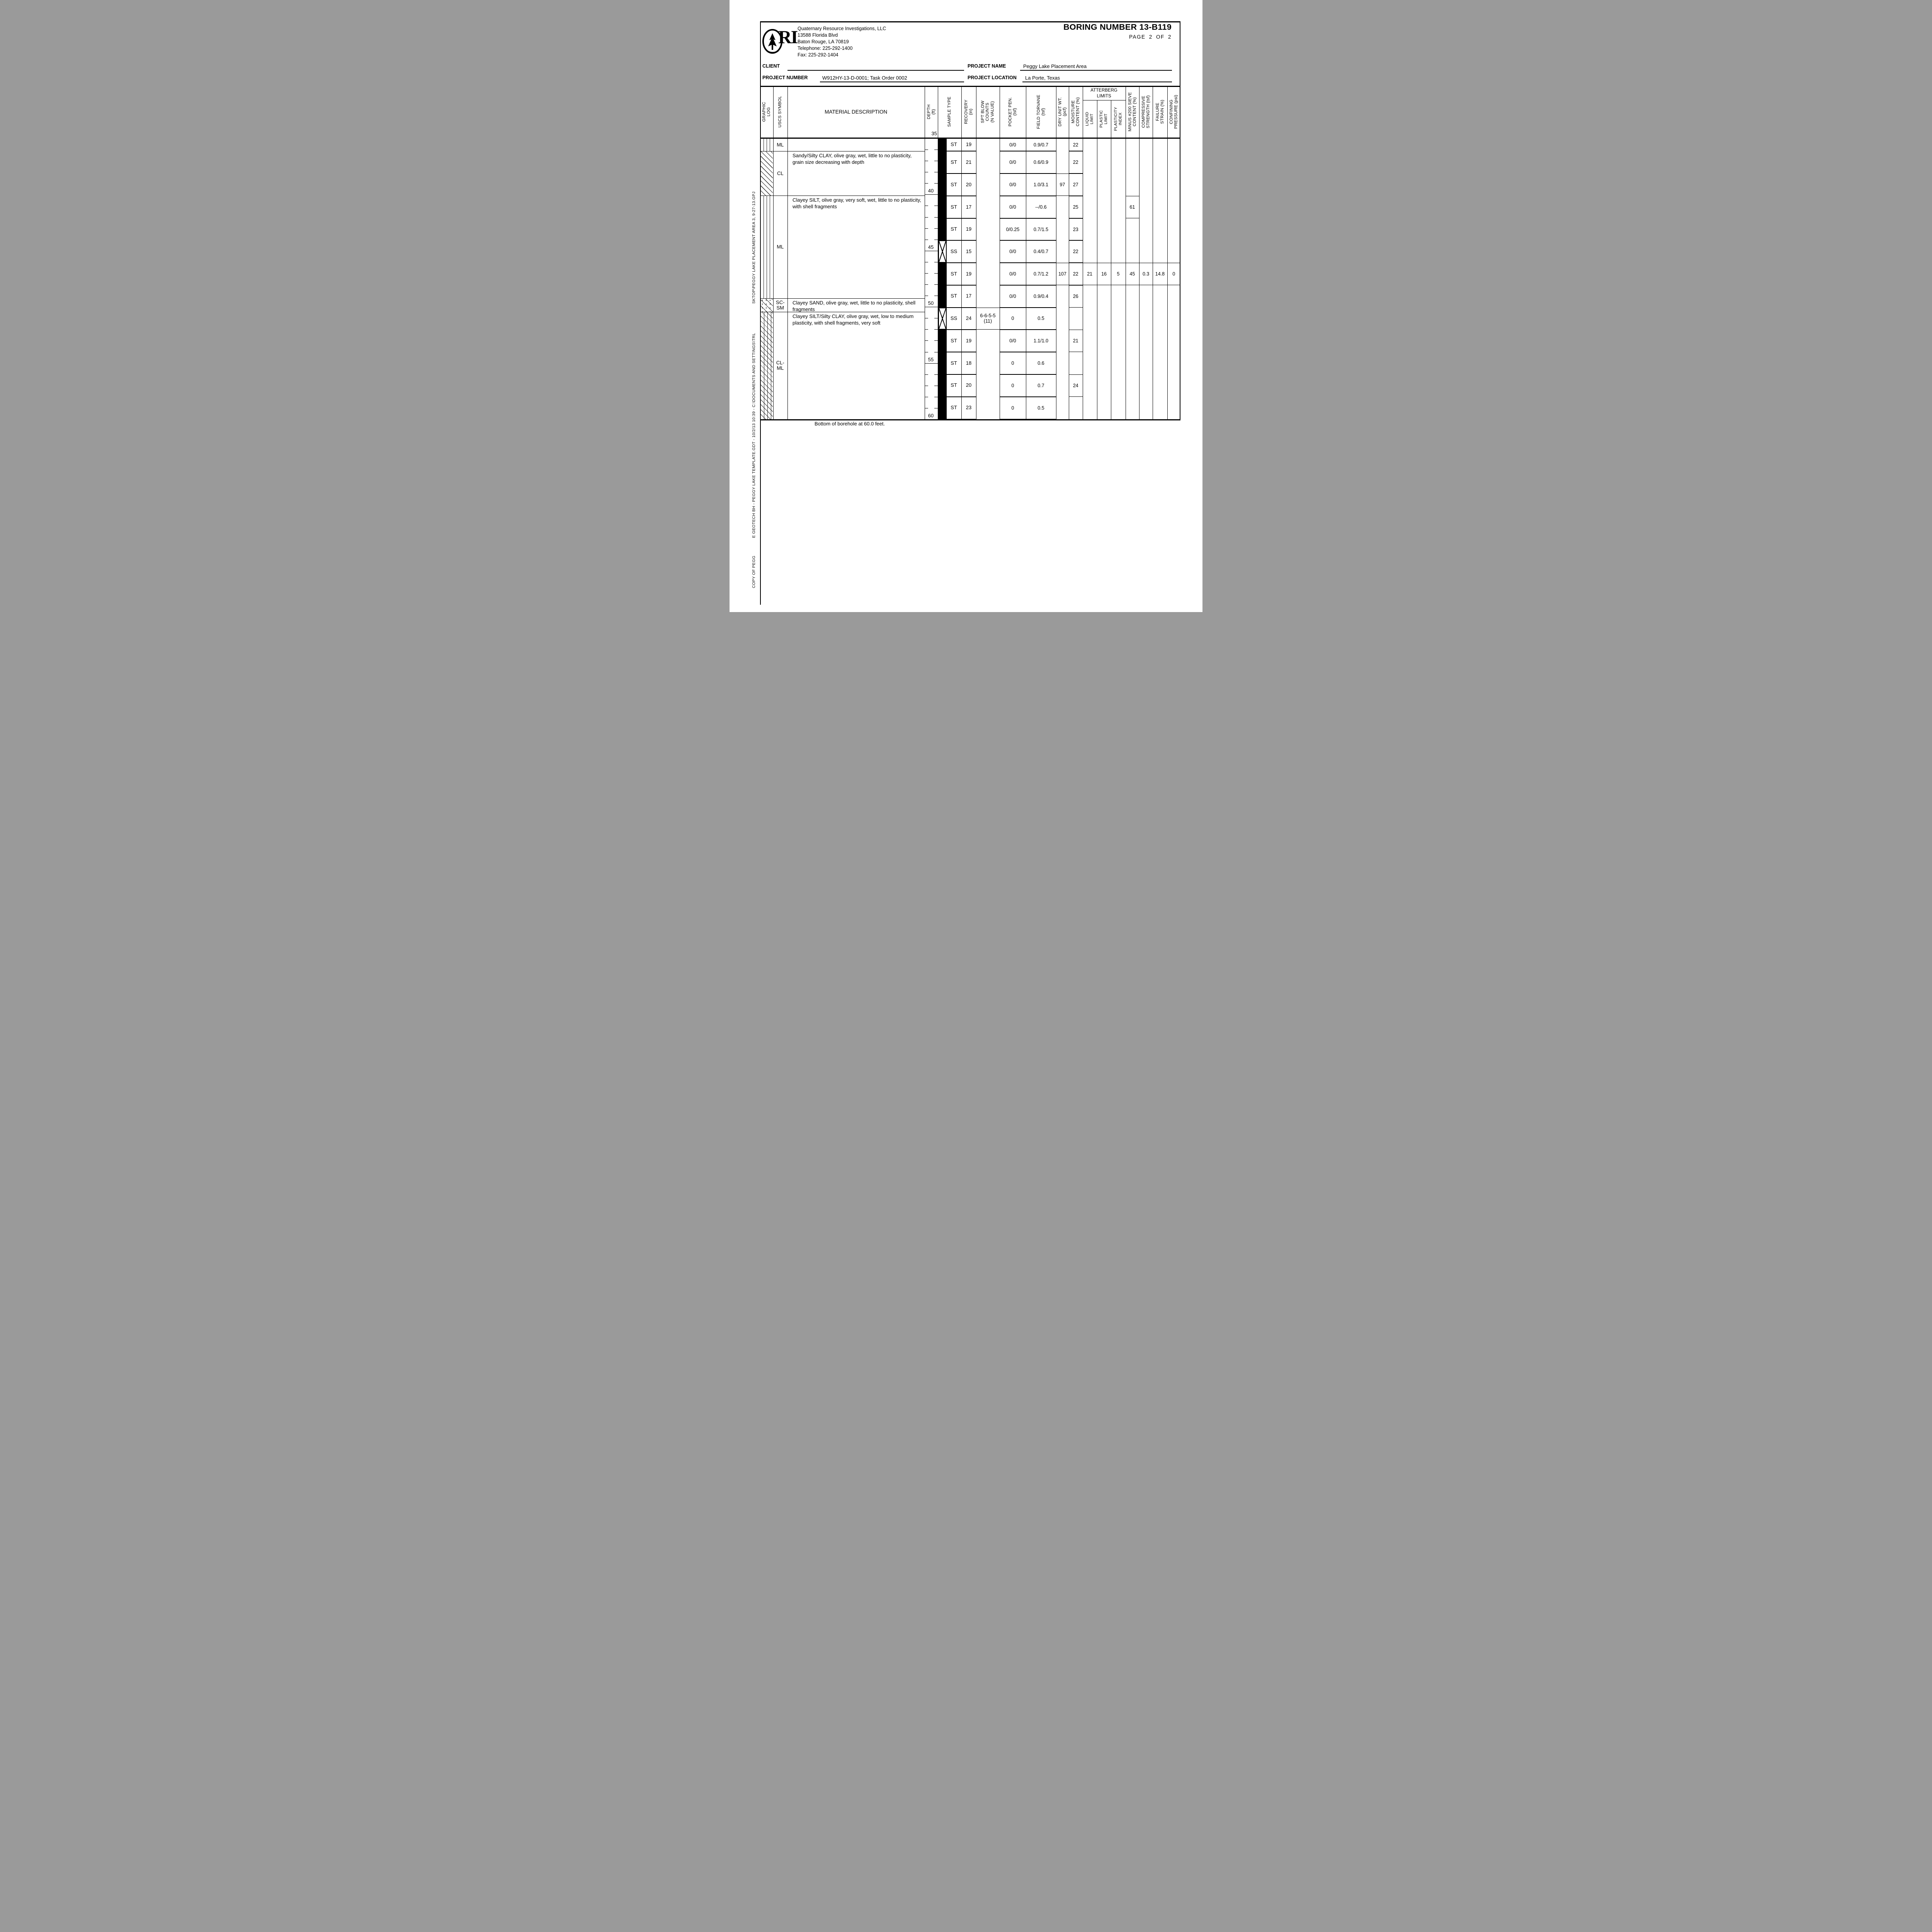 The width and height of the screenshot is (1932, 1932). What do you see at coordinates (949, 230) in the screenshot?
I see `sample-type-cell-4: ST` at bounding box center [949, 230].